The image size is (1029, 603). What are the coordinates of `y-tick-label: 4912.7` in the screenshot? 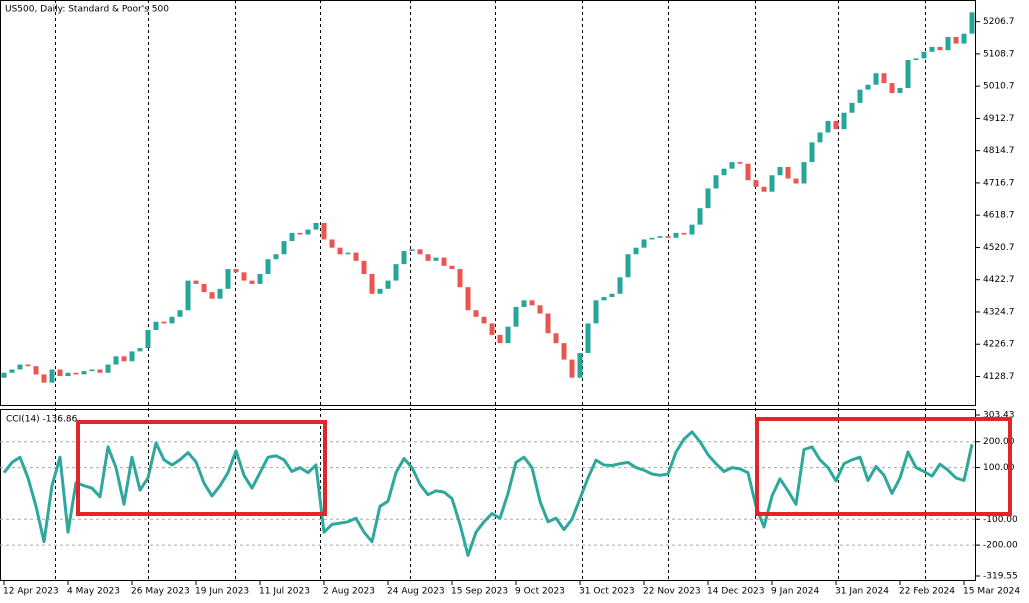 It's located at (999, 119).